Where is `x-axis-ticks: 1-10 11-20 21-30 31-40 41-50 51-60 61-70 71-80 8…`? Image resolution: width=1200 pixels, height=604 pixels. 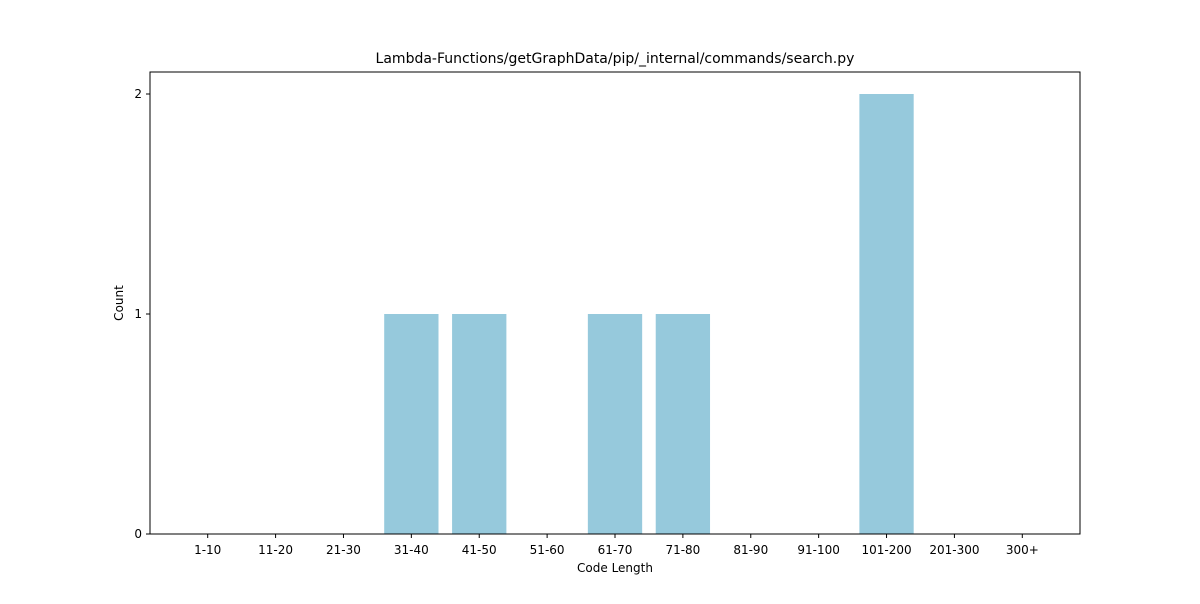 x-axis-ticks: 1-10 11-20 21-30 31-40 41-50 51-60 61-70 71-80 8… is located at coordinates (616, 545).